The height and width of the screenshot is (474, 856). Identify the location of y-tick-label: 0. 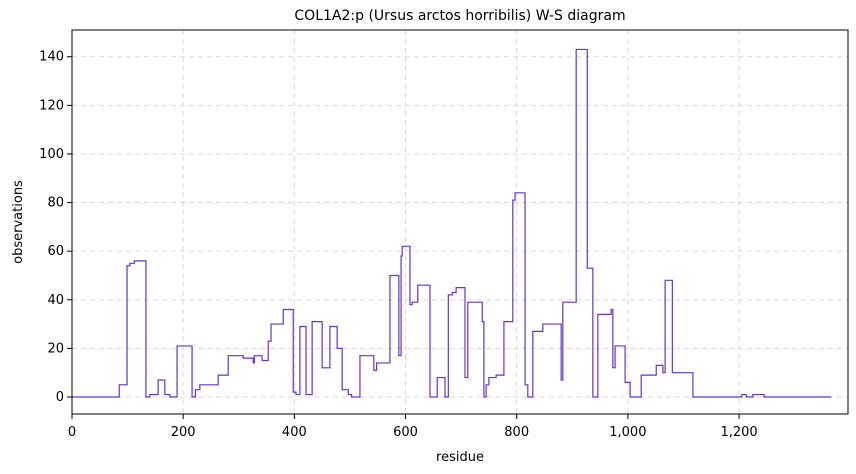
(60, 397).